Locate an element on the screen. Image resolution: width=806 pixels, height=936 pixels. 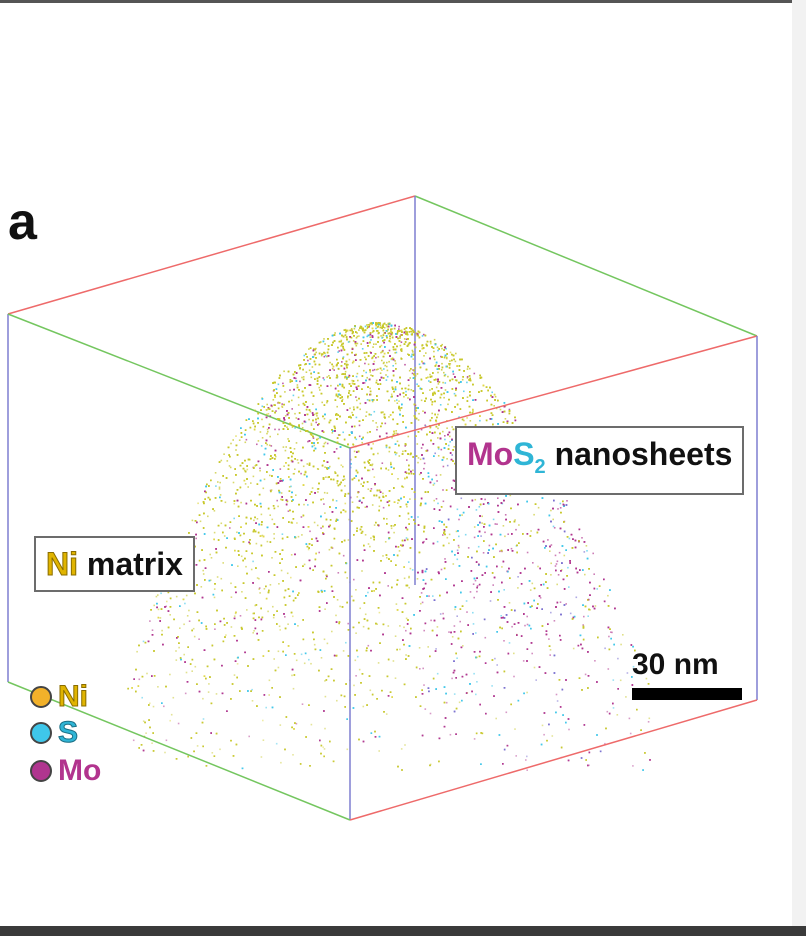
legend-item-mo: Mo is located at coordinates (65, 771).